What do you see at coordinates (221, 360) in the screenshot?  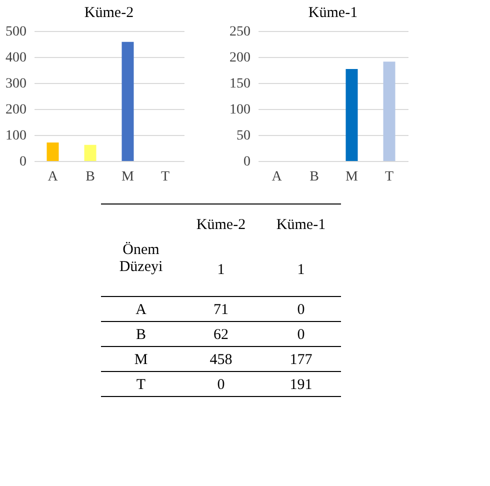 I see `data-label: 458` at bounding box center [221, 360].